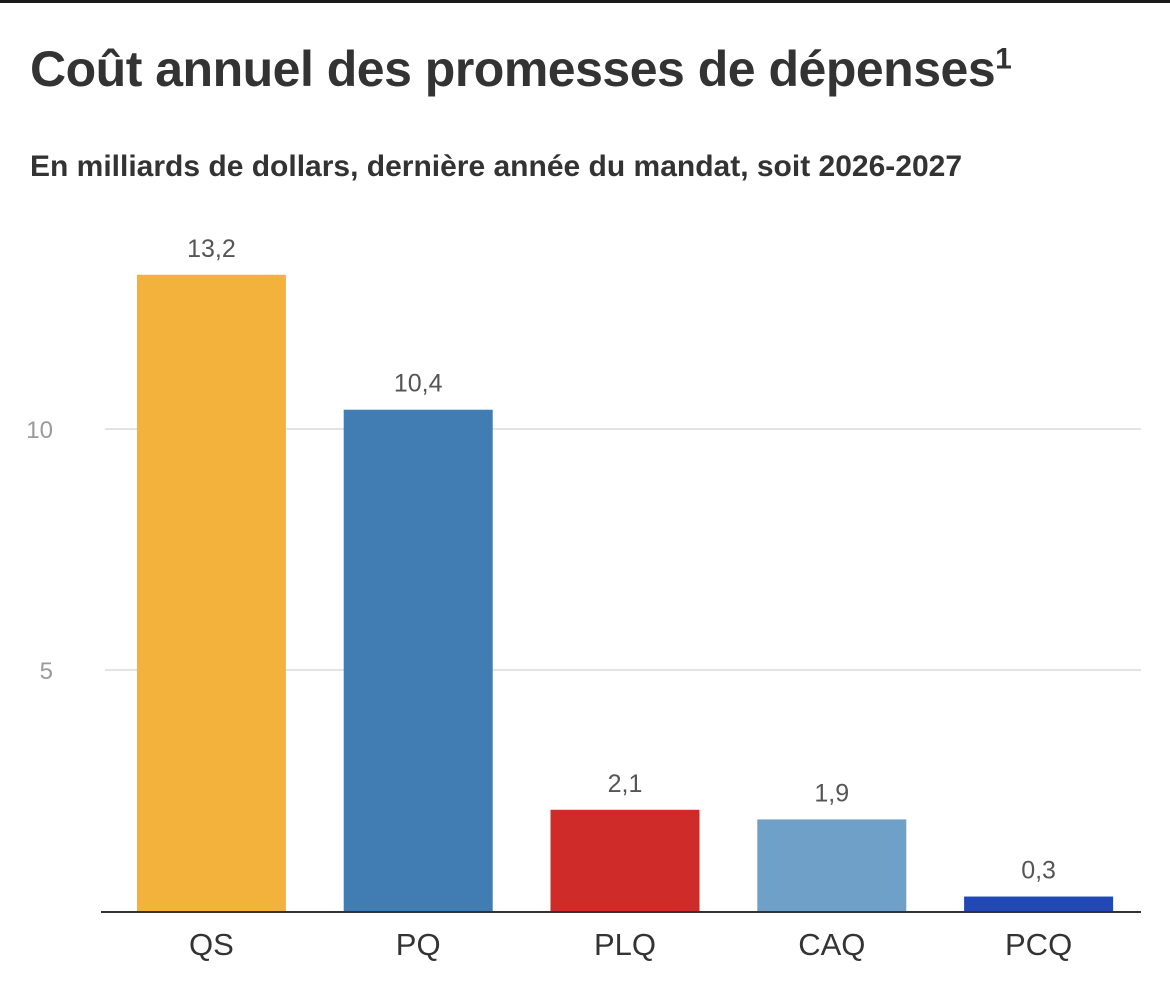  Describe the element at coordinates (1038, 944) in the screenshot. I see `x-tick-label-pcq: PCQ` at that location.